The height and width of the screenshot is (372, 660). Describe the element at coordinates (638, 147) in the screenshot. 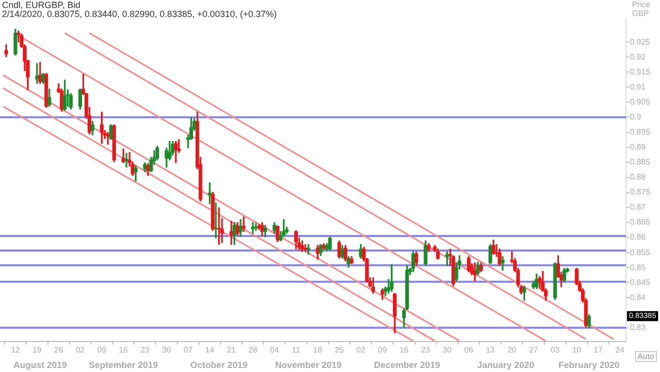

I see `y-tick-label: 0.89` at that location.